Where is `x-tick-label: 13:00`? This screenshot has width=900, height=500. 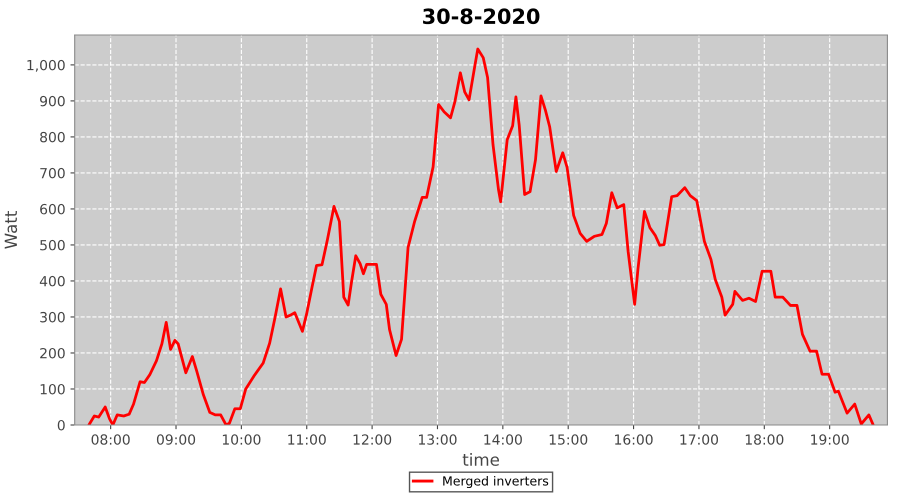 x-tick-label: 13:00 is located at coordinates (437, 439).